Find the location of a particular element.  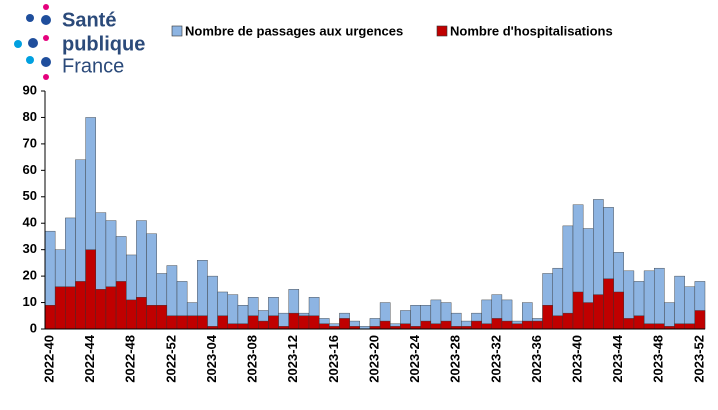

y-tick-label: 60 is located at coordinates (30, 169).